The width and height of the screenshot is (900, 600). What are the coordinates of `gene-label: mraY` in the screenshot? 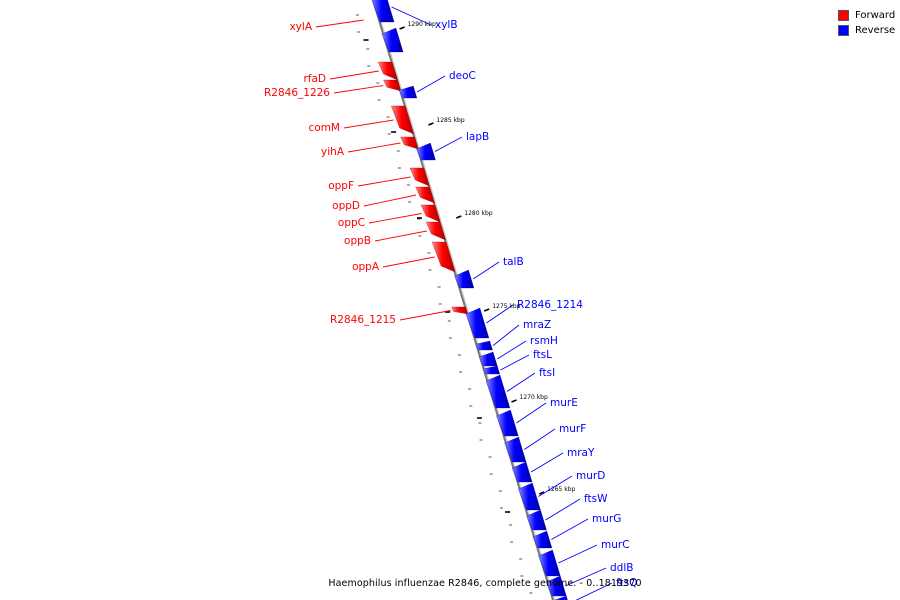 It's located at (581, 453).